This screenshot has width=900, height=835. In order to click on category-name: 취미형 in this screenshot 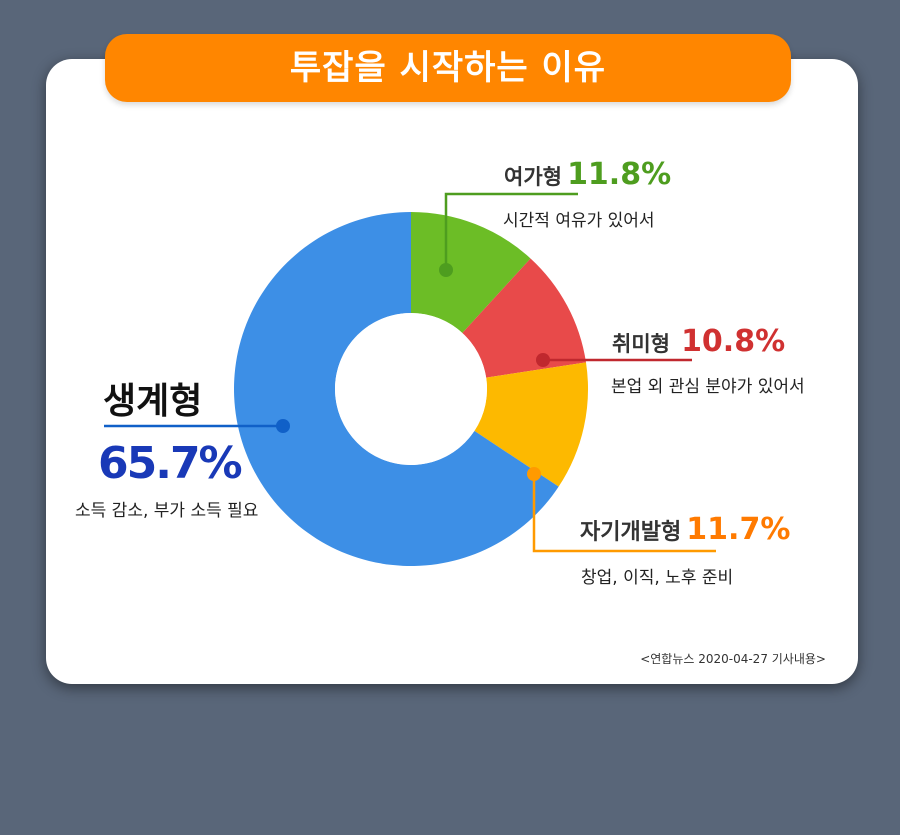, I will do `click(641, 344)`.